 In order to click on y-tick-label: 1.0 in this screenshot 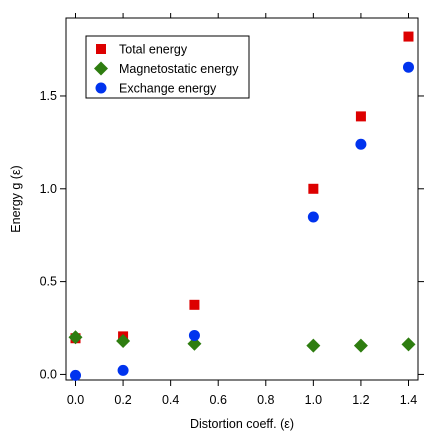, I will do `click(48, 189)`.